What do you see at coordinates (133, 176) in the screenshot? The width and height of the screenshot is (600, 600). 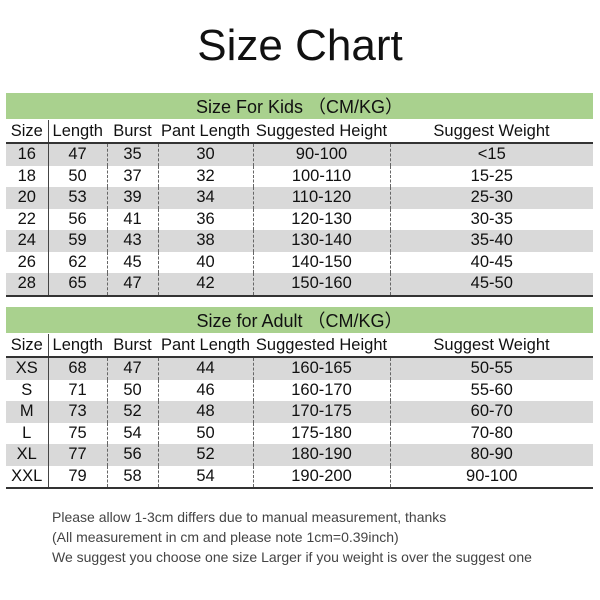 I see `table-cell: 37` at bounding box center [133, 176].